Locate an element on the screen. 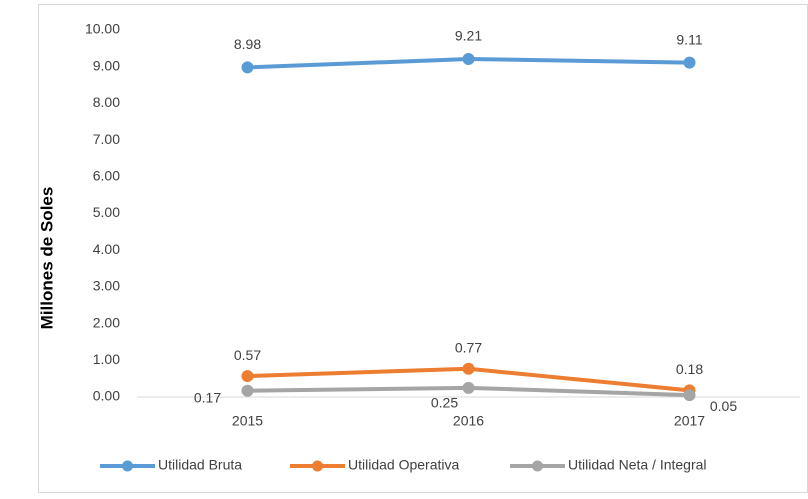 The width and height of the screenshot is (808, 499). data-label: 0.77 is located at coordinates (468, 347).